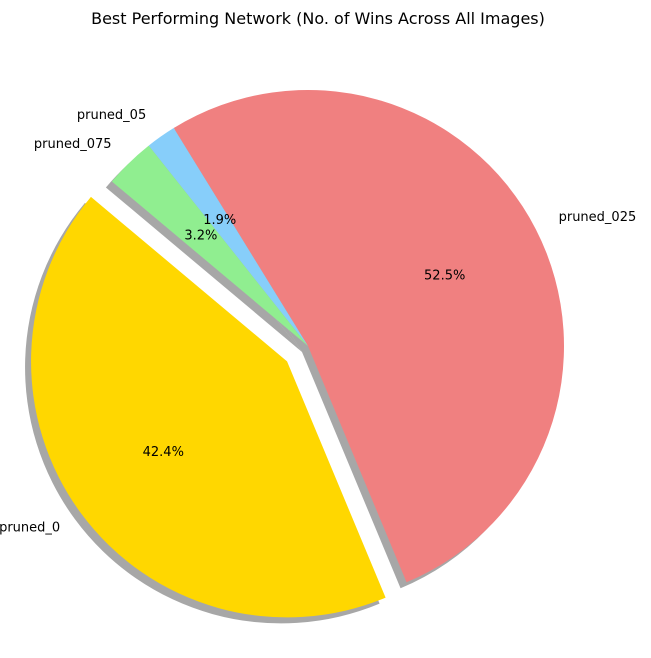 Image resolution: width=651 pixels, height=658 pixels. Describe the element at coordinates (111, 115) in the screenshot. I see `slice-label-pruned-05: pruned_05` at that location.